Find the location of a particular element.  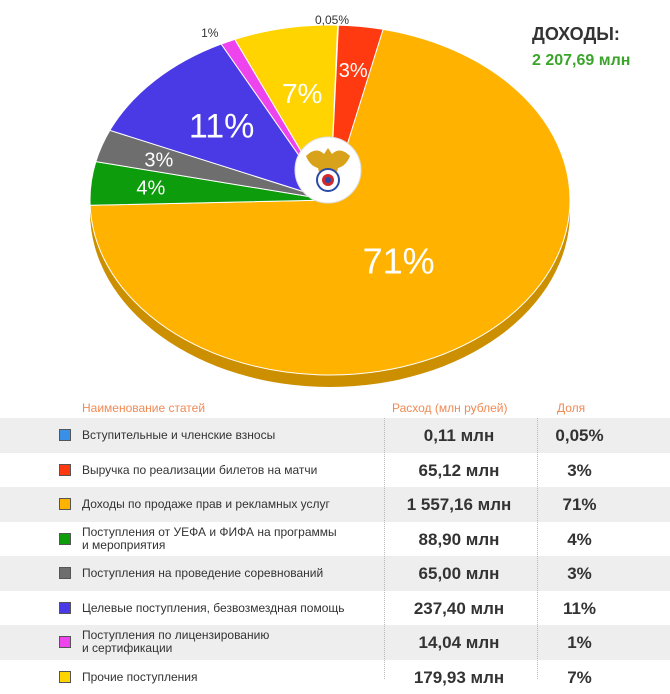

row-value: 88,90 млн is located at coordinates (459, 540).